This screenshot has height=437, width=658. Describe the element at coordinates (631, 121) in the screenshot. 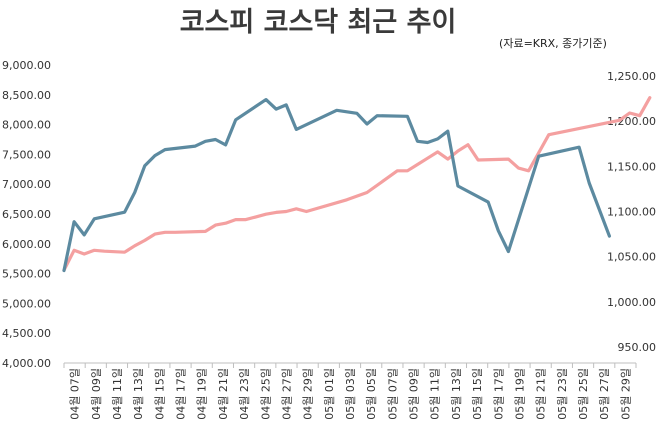

I see `right-tick-label: 1,200.00` at that location.